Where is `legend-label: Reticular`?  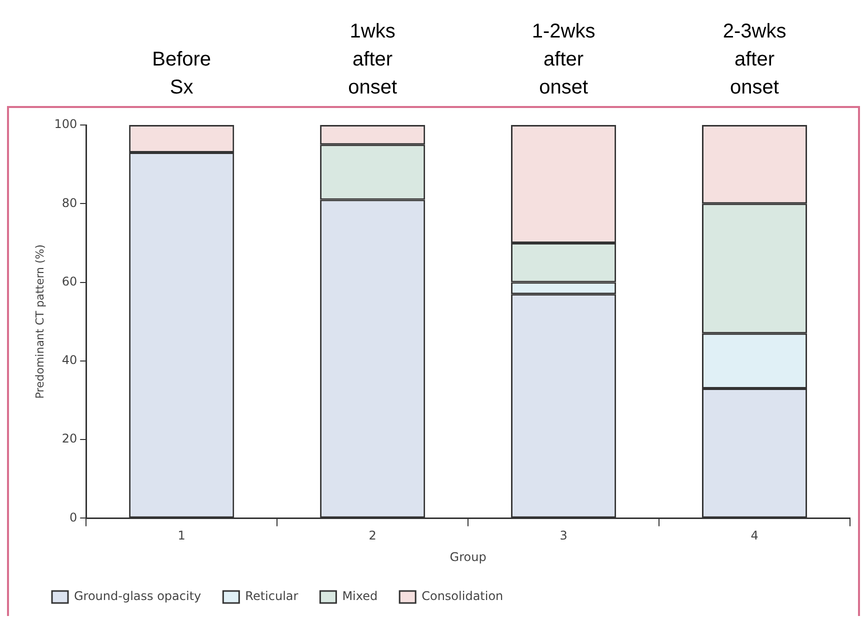
legend-label: Reticular is located at coordinates (271, 596).